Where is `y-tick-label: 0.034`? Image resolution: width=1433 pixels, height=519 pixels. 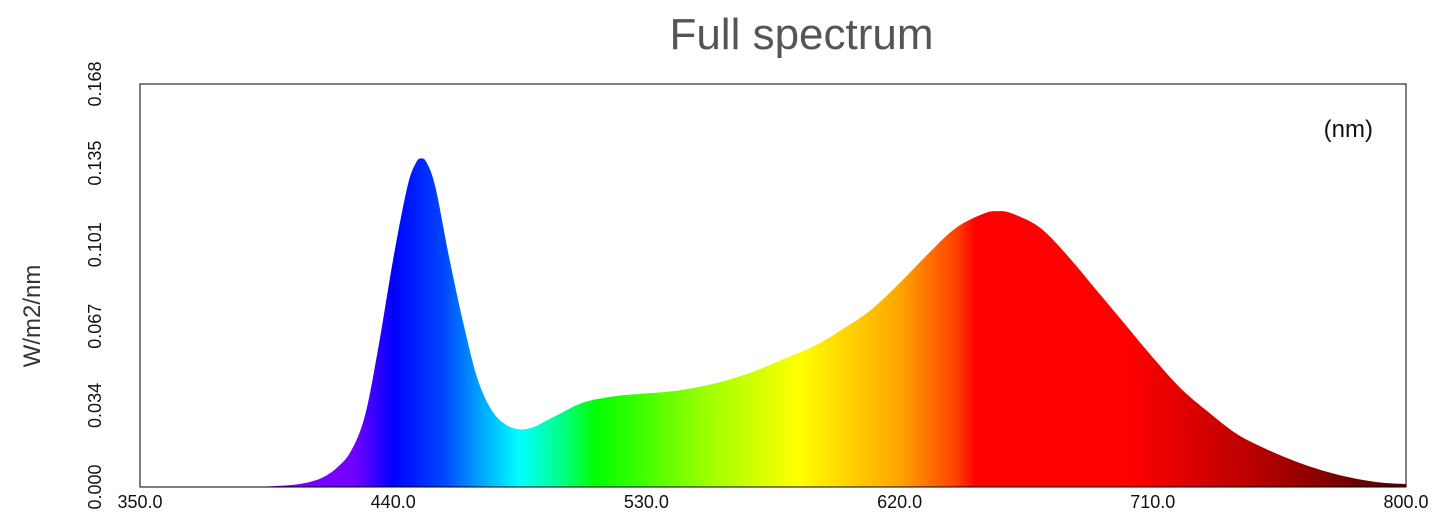 y-tick-label: 0.034 is located at coordinates (95, 405).